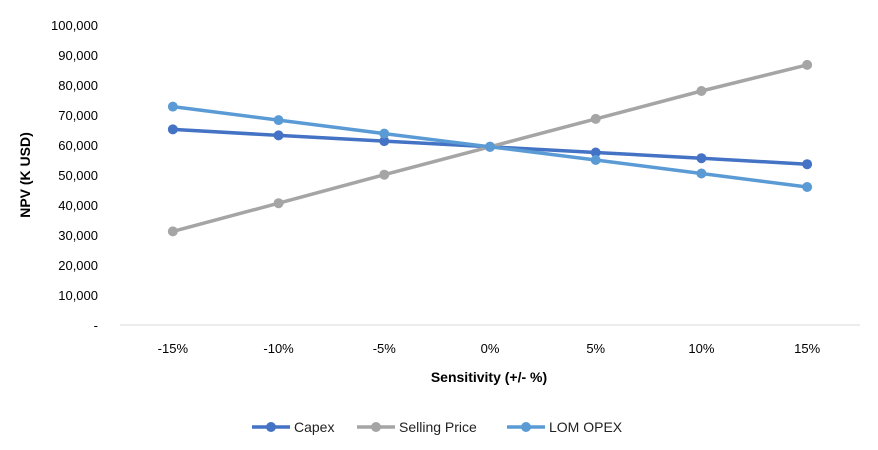 The width and height of the screenshot is (878, 450). I want to click on x-tick-label: 15%, so click(807, 348).